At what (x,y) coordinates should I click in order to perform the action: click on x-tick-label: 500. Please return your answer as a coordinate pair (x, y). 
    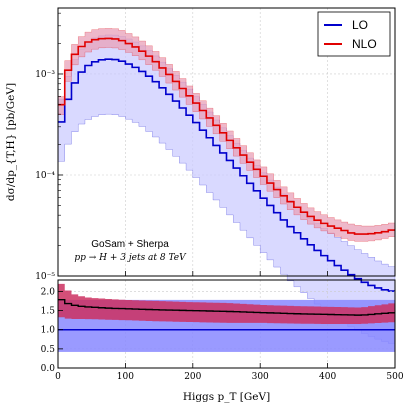
    Looking at the image, I should click on (394, 377).